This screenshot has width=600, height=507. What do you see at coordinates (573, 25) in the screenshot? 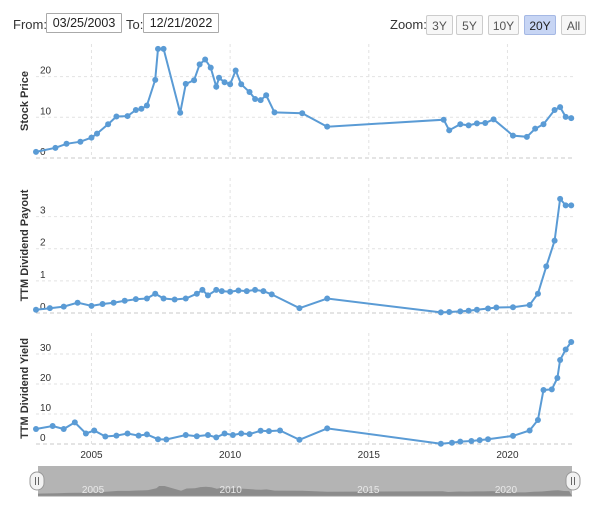
I see `zoom-button-all: All` at bounding box center [573, 25].